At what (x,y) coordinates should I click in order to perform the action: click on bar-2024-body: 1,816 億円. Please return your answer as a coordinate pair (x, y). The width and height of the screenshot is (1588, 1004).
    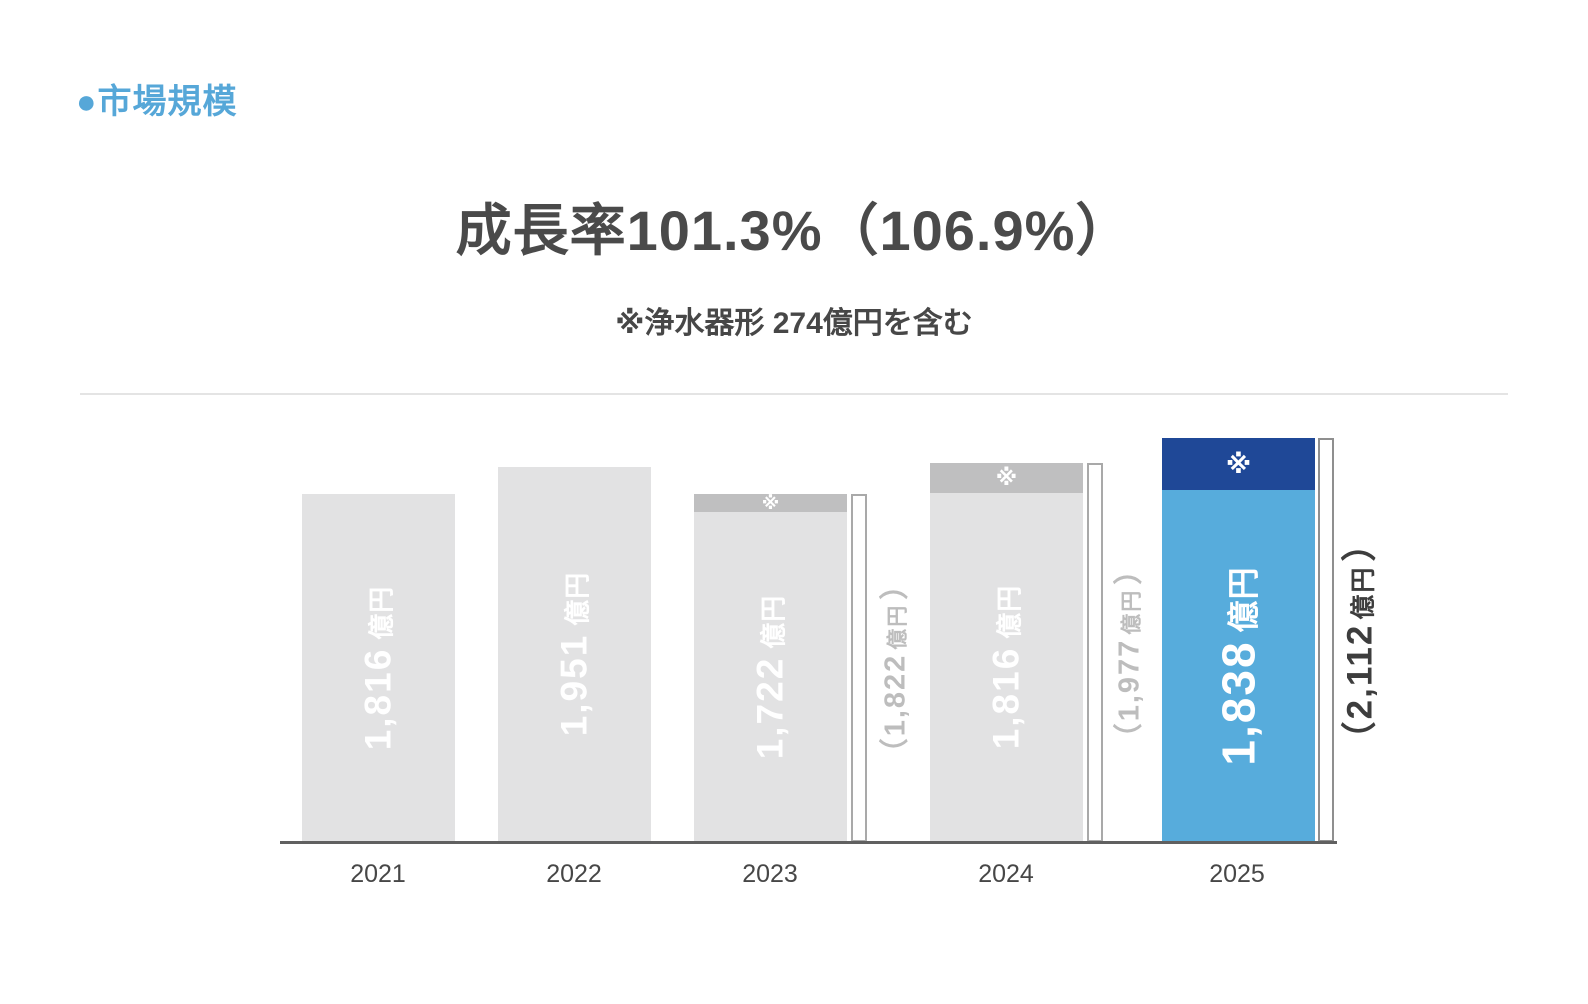
    Looking at the image, I should click on (1006, 667).